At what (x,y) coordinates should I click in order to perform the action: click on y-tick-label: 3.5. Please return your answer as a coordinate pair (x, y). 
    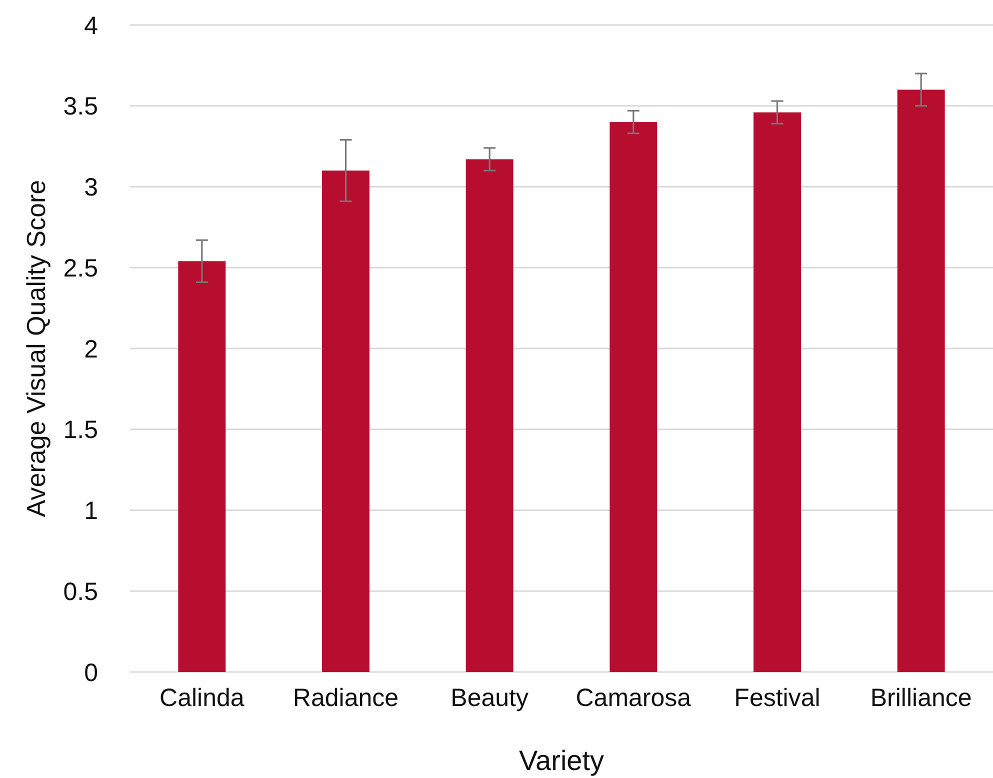
    Looking at the image, I should click on (80, 106).